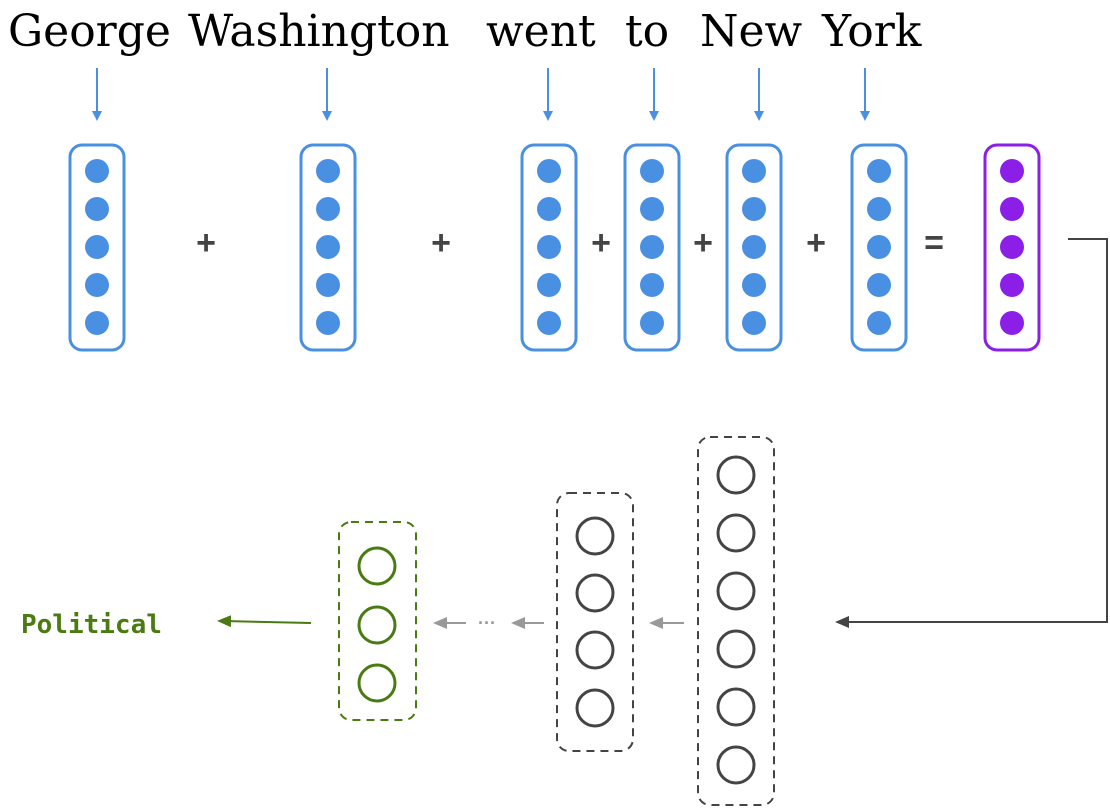 The height and width of the screenshot is (808, 1110). I want to click on word-york: York, so click(871, 31).